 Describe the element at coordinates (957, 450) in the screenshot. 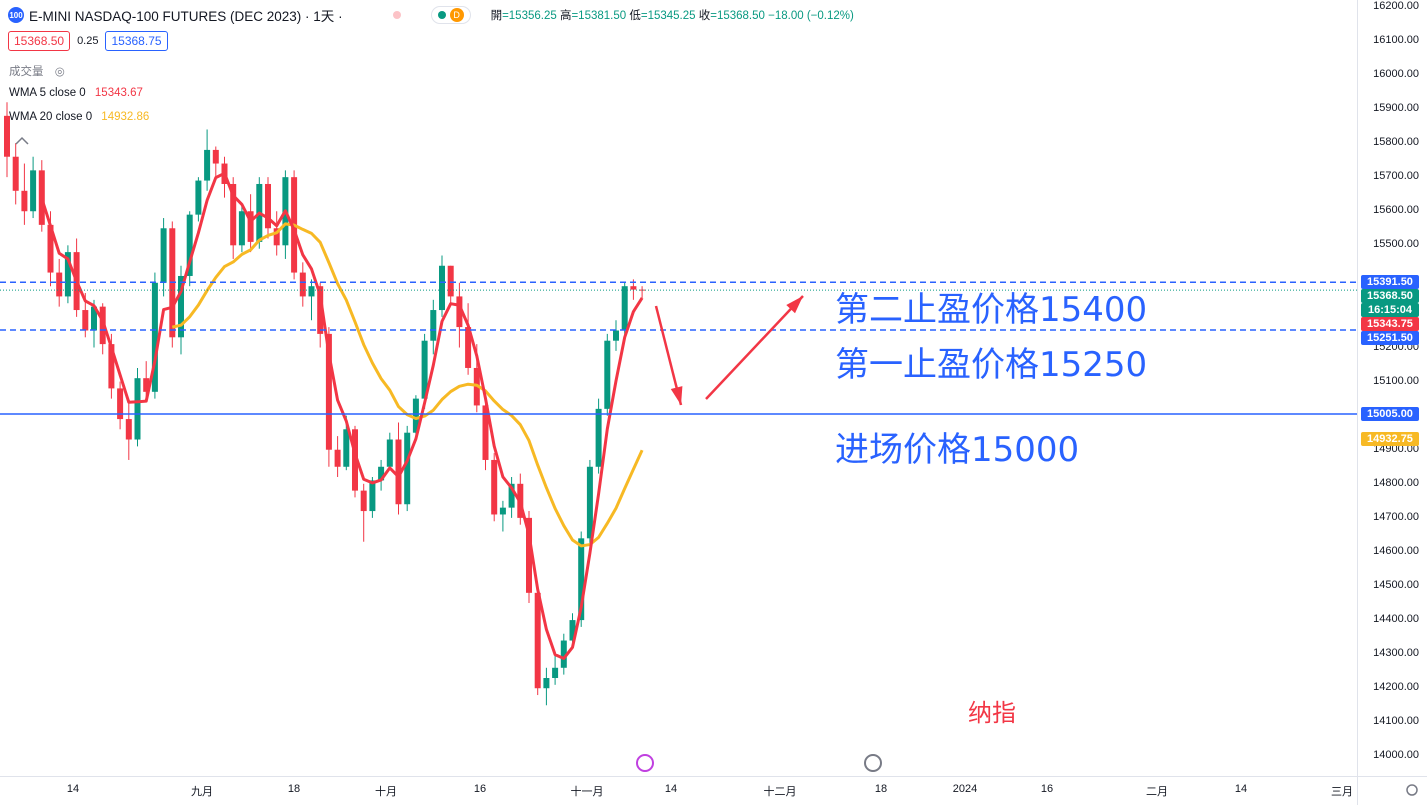

I see `entry-price-annotation: 进场价格15000` at that location.